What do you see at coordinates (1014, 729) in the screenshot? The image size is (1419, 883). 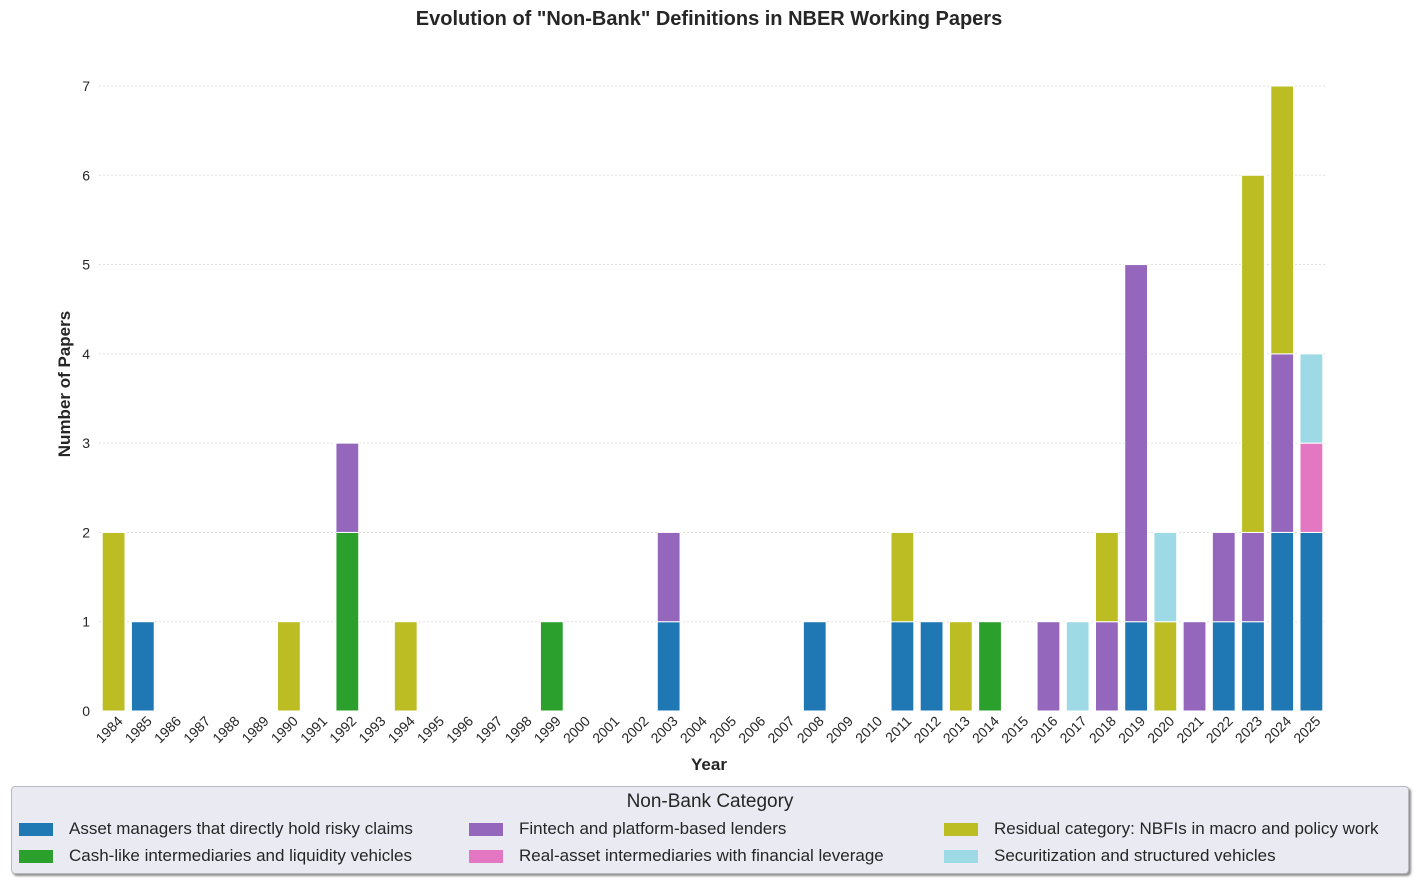 I see `x-tick-label: 2015` at bounding box center [1014, 729].